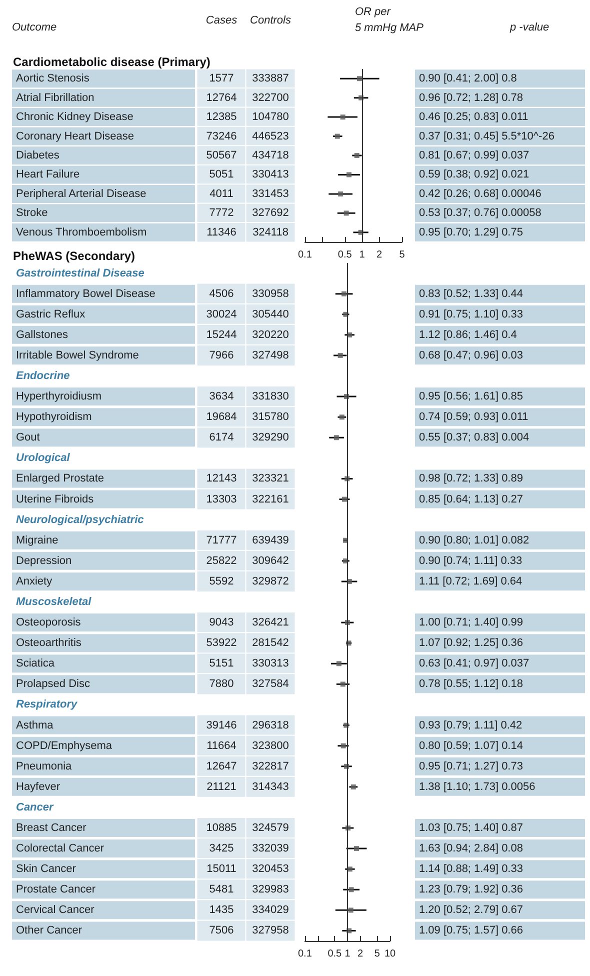 The width and height of the screenshot is (590, 976). Describe the element at coordinates (473, 417) in the screenshot. I see `text: 0.74 [0.59; 0.93] 0.011` at that location.